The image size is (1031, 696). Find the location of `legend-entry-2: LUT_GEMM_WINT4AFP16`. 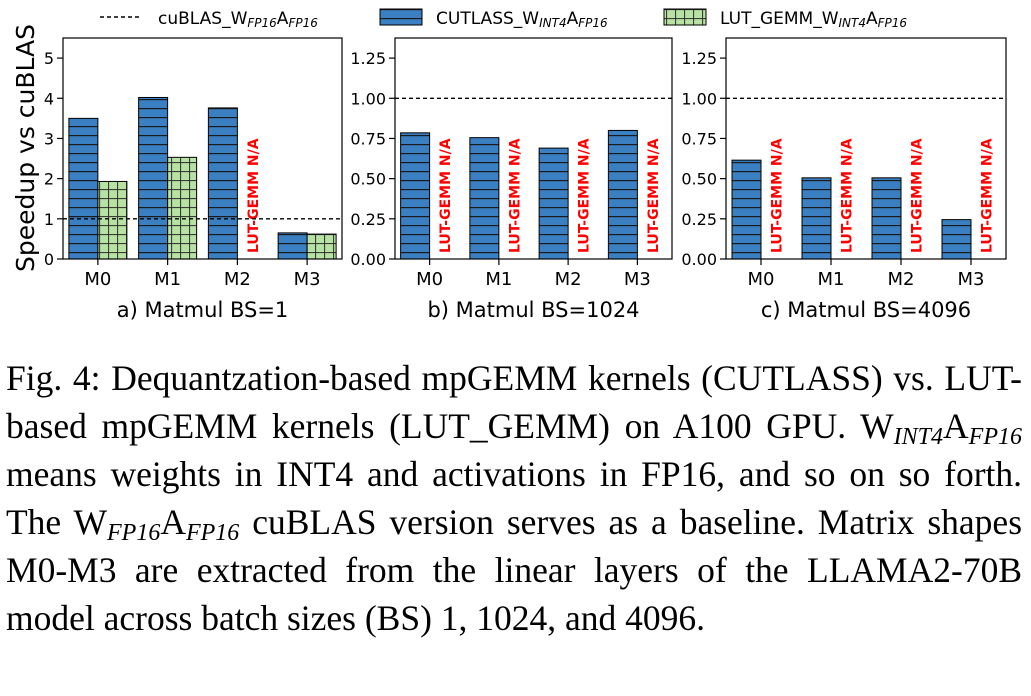

legend-entry-2: LUT_GEMM_WINT4AFP16 is located at coordinates (785, 19).